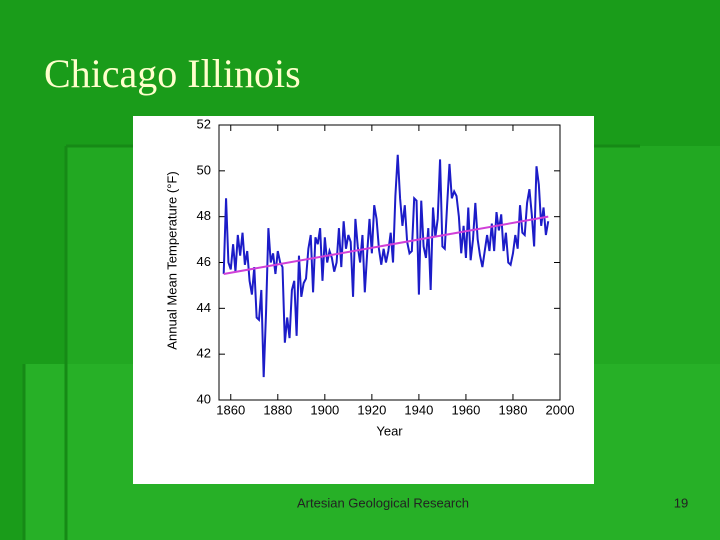  What do you see at coordinates (204, 307) in the screenshot?
I see `y-tick-label: 44` at bounding box center [204, 307].